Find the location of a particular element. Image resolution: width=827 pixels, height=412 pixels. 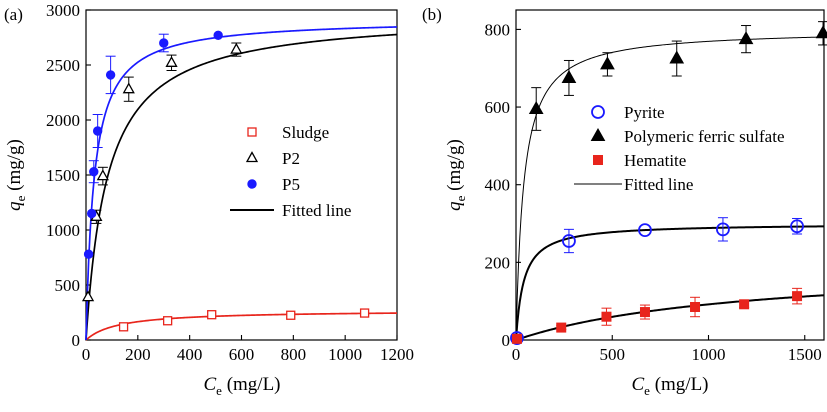

panel-b-y-axis-label-group: qe (mg/g) is located at coordinates (456, 175).